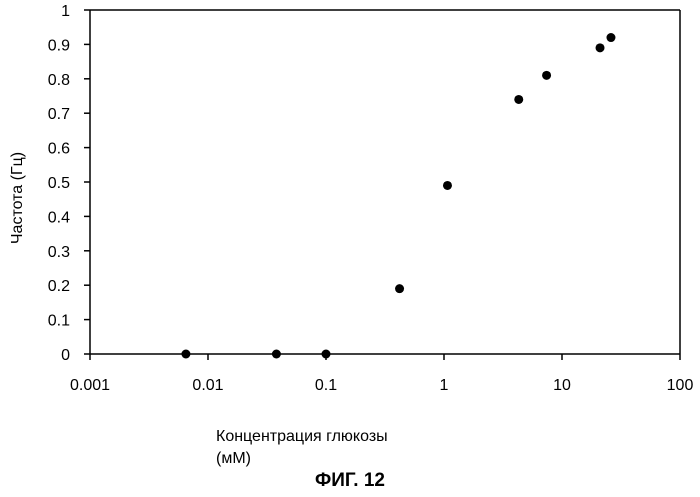 The width and height of the screenshot is (700, 497). Describe the element at coordinates (59, 114) in the screenshot. I see `y-tick-label: 0.7` at that location.